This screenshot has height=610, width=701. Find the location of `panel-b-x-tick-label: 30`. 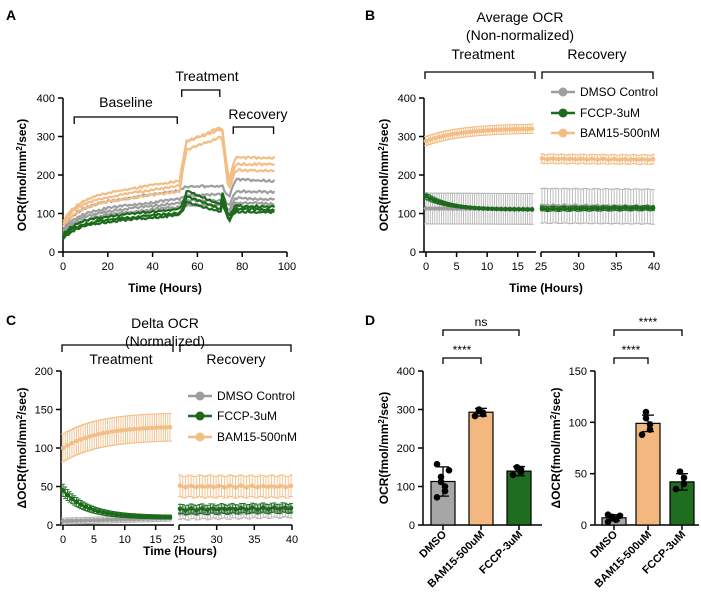

panel-b-x-tick-label: 30 is located at coordinates (579, 267).